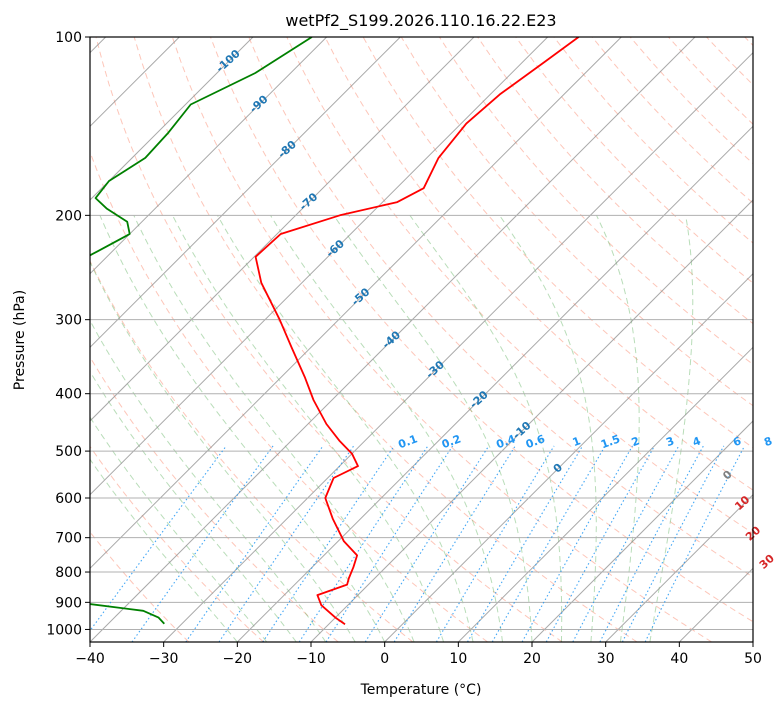 The width and height of the screenshot is (775, 708). What do you see at coordinates (773, 590) in the screenshot?
I see `theta-label: 40` at bounding box center [773, 590].